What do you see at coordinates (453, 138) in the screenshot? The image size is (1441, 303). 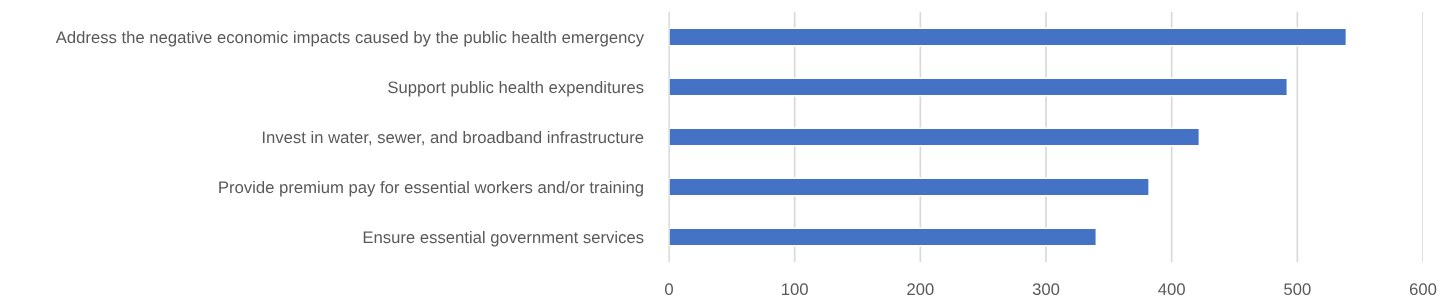 I see `y-tick-label: Invest in water, sewer, and broadband infrastructure` at bounding box center [453, 138].